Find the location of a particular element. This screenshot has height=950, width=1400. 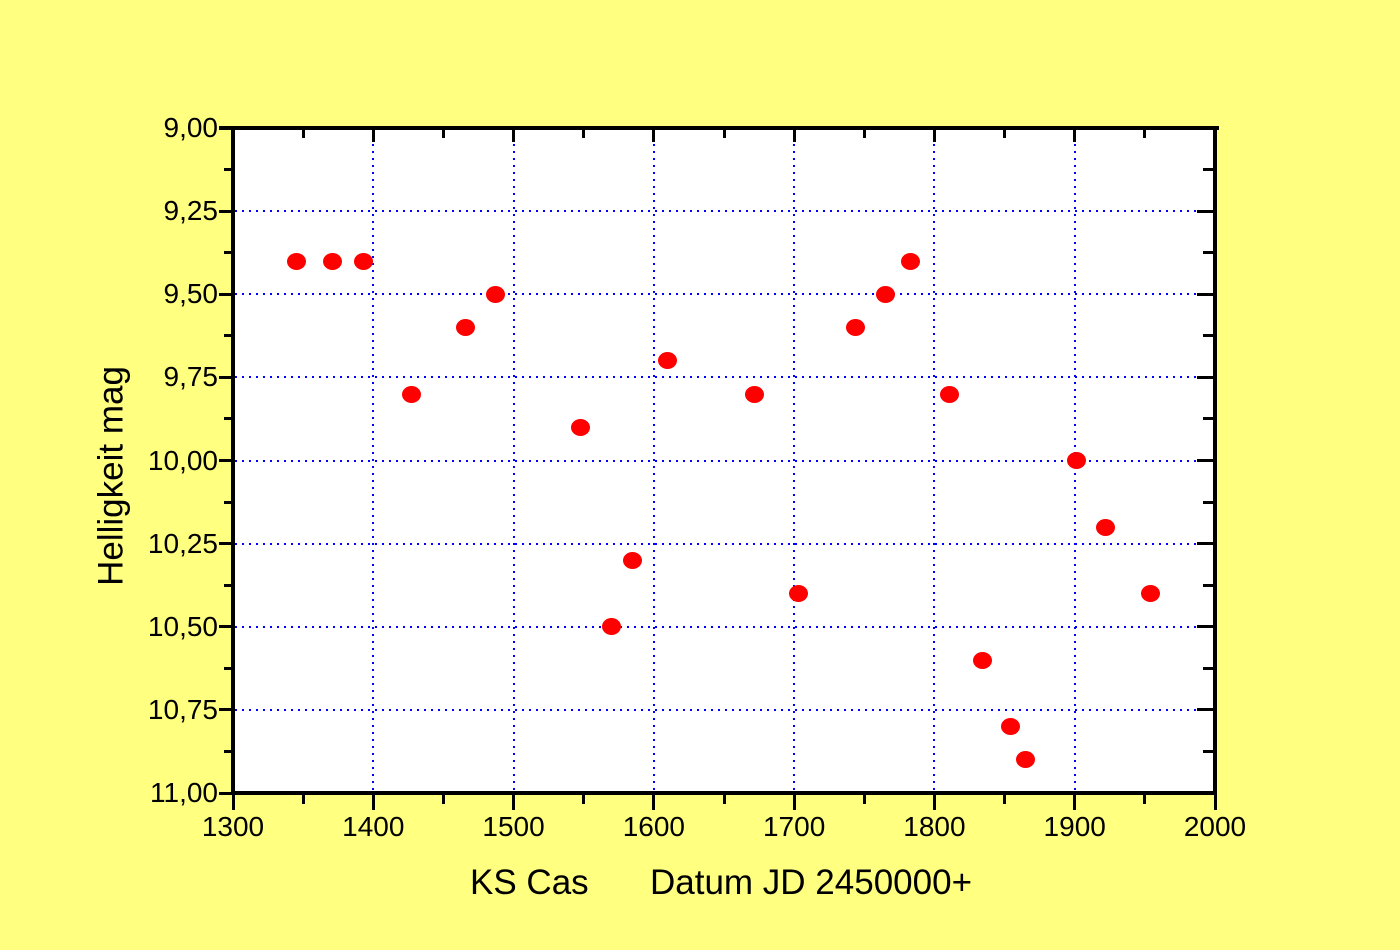

right-axis is located at coordinates (1215, 460).